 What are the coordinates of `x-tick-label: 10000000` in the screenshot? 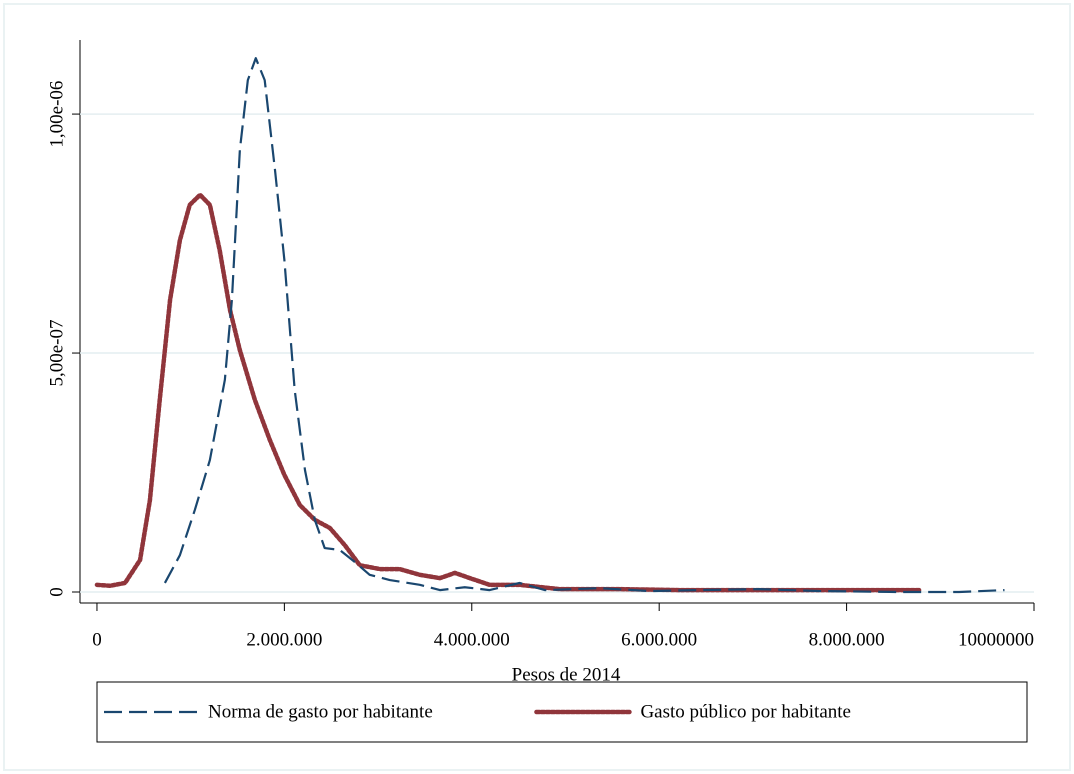 It's located at (996, 639).